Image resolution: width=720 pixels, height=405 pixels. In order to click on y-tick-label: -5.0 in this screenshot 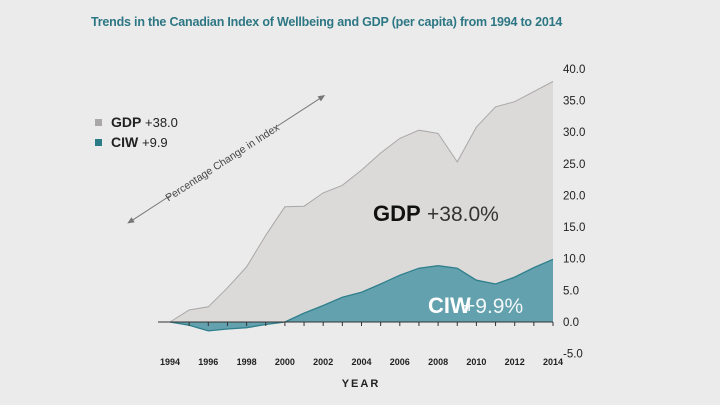, I will do `click(573, 355)`.